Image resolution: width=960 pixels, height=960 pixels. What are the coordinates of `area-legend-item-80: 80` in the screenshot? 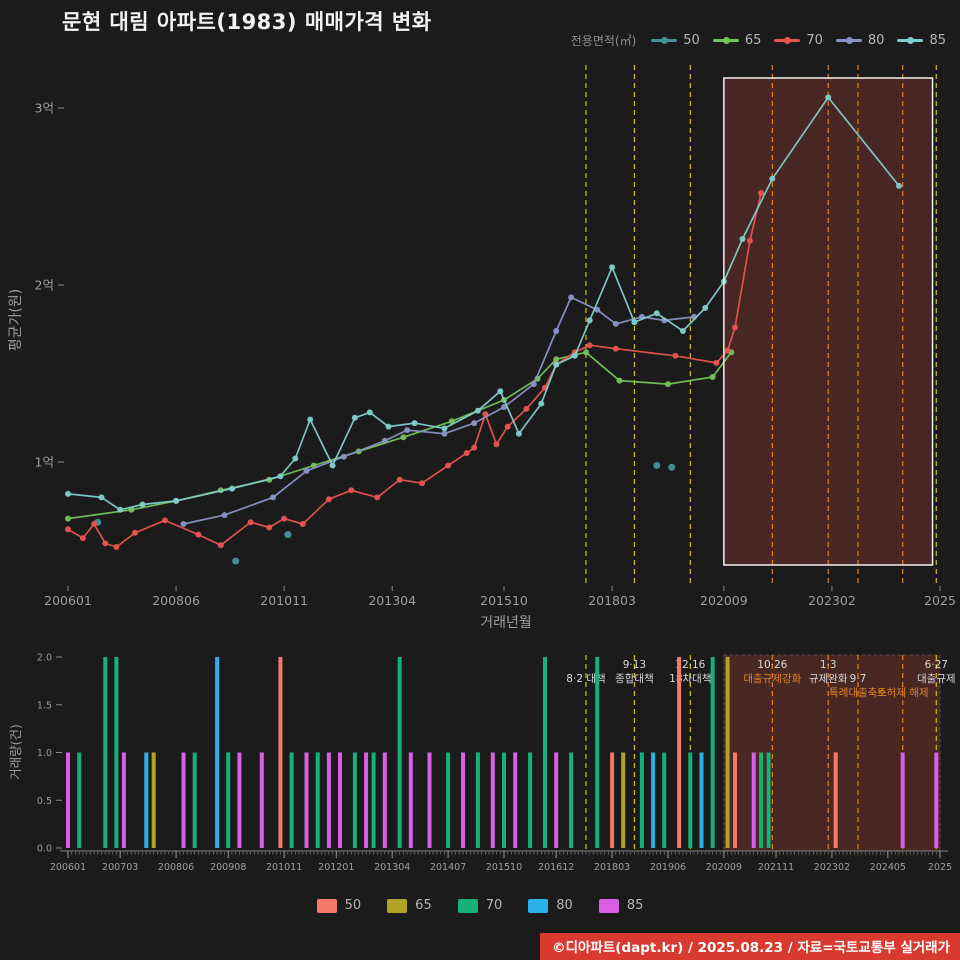 It's located at (860, 40).